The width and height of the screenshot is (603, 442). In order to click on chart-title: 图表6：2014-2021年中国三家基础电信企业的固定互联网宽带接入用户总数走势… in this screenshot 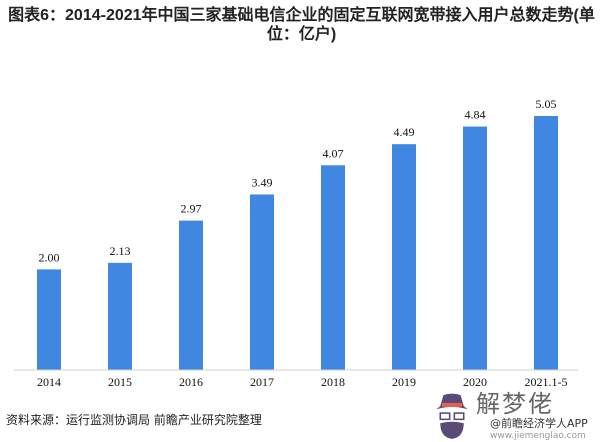, I will do `click(301, 25)`.